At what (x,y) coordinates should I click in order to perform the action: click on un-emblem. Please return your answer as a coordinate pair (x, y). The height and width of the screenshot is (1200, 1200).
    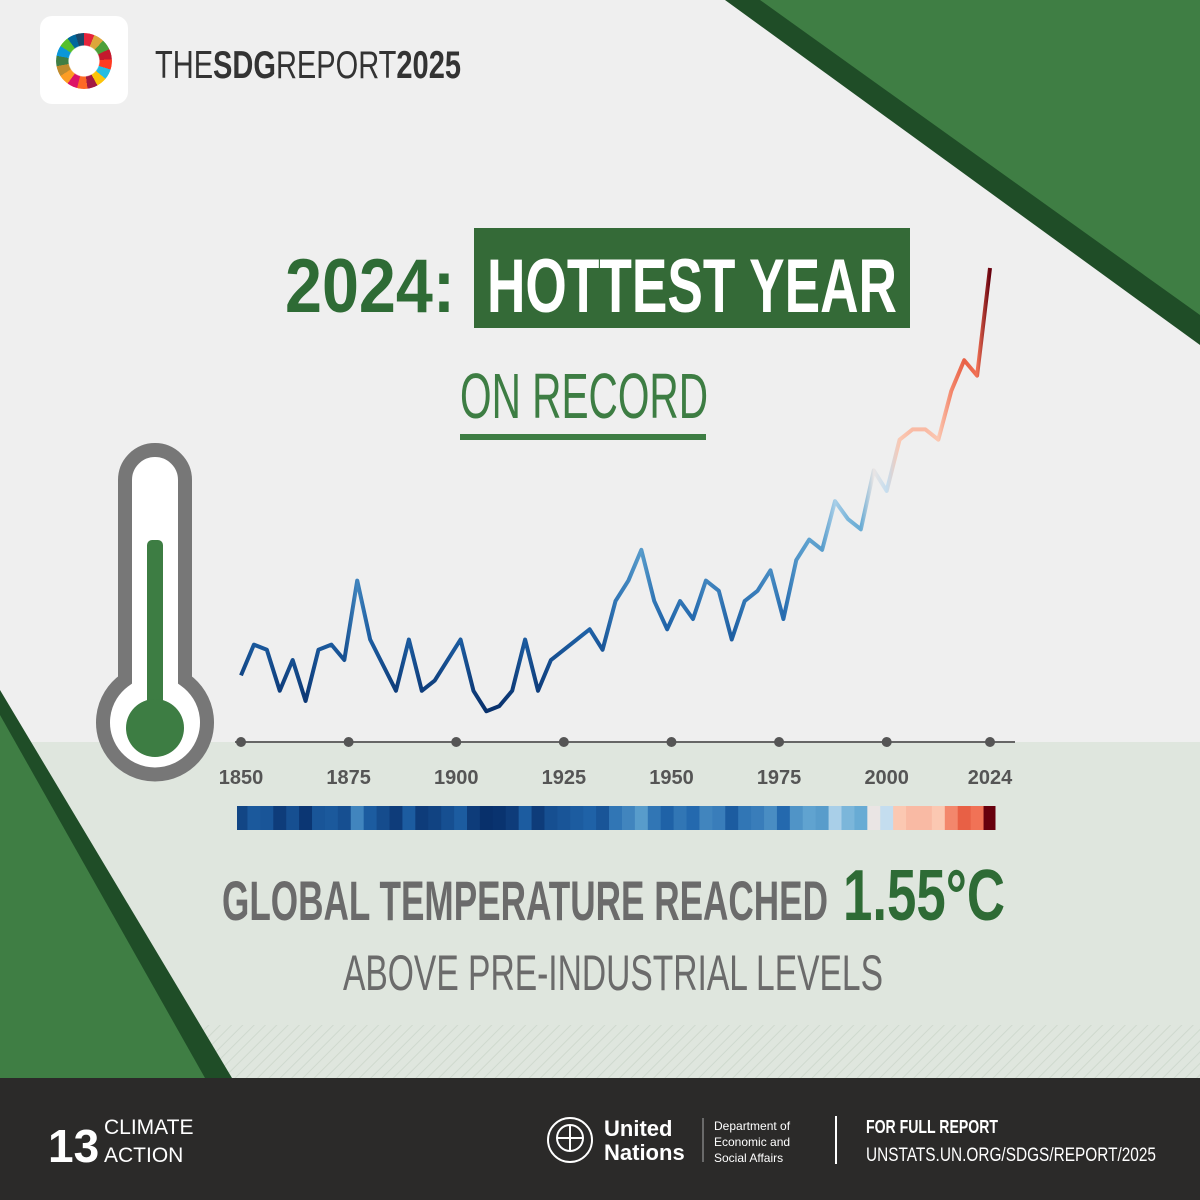
    Looking at the image, I should click on (570, 1140).